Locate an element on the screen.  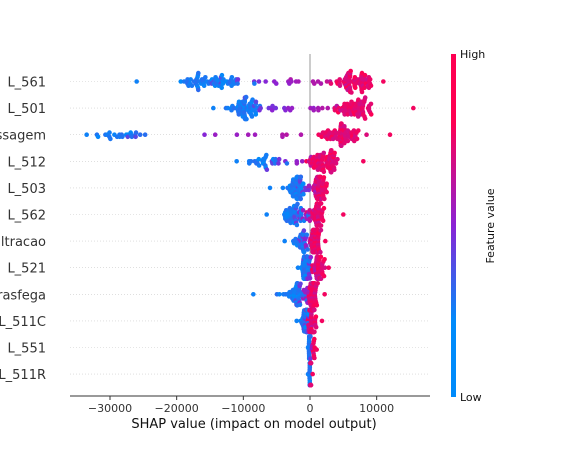
feature-label: L_551 is located at coordinates (26, 349).